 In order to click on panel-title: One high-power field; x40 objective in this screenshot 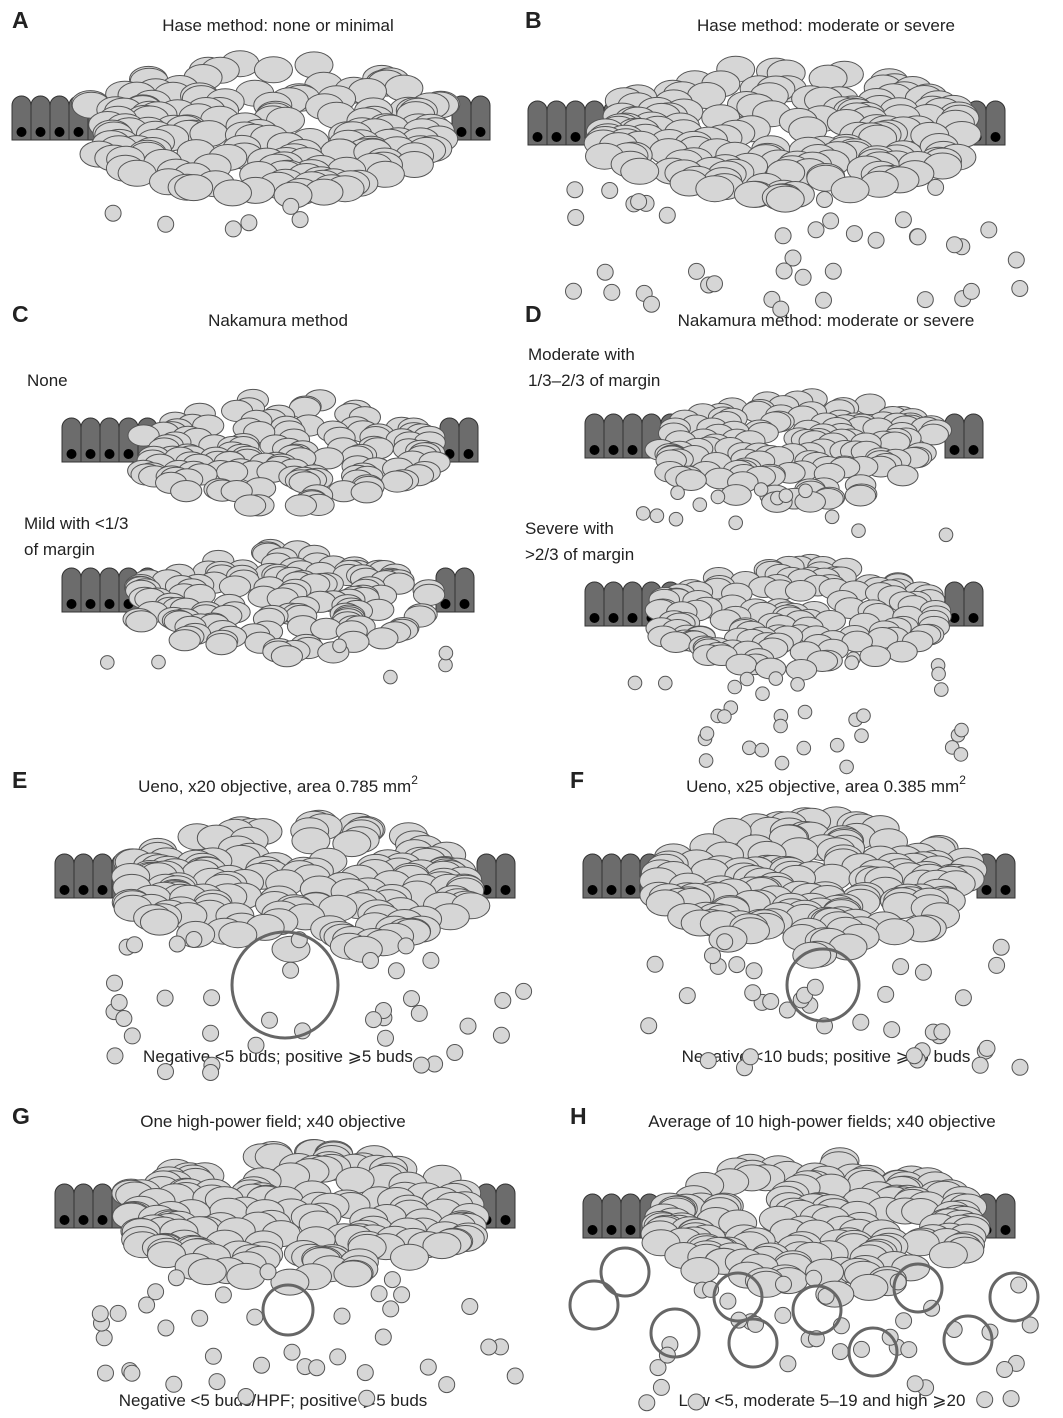, I will do `click(273, 1121)`.